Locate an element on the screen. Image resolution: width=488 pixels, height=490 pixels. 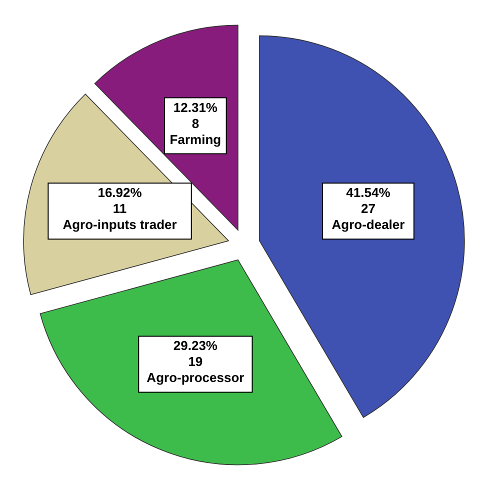
slice-label: Agro-processor is located at coordinates (195, 378).